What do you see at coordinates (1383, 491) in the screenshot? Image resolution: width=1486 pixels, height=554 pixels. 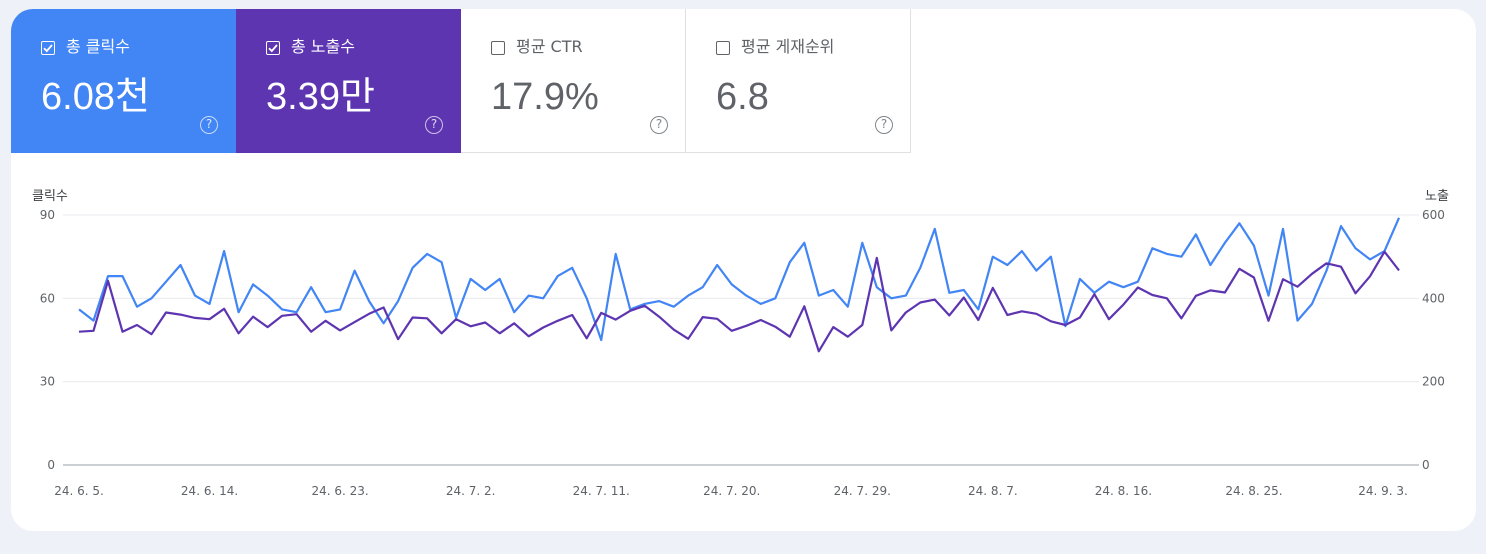 I see `x-tick-label: 24. 9. 3.` at bounding box center [1383, 491].